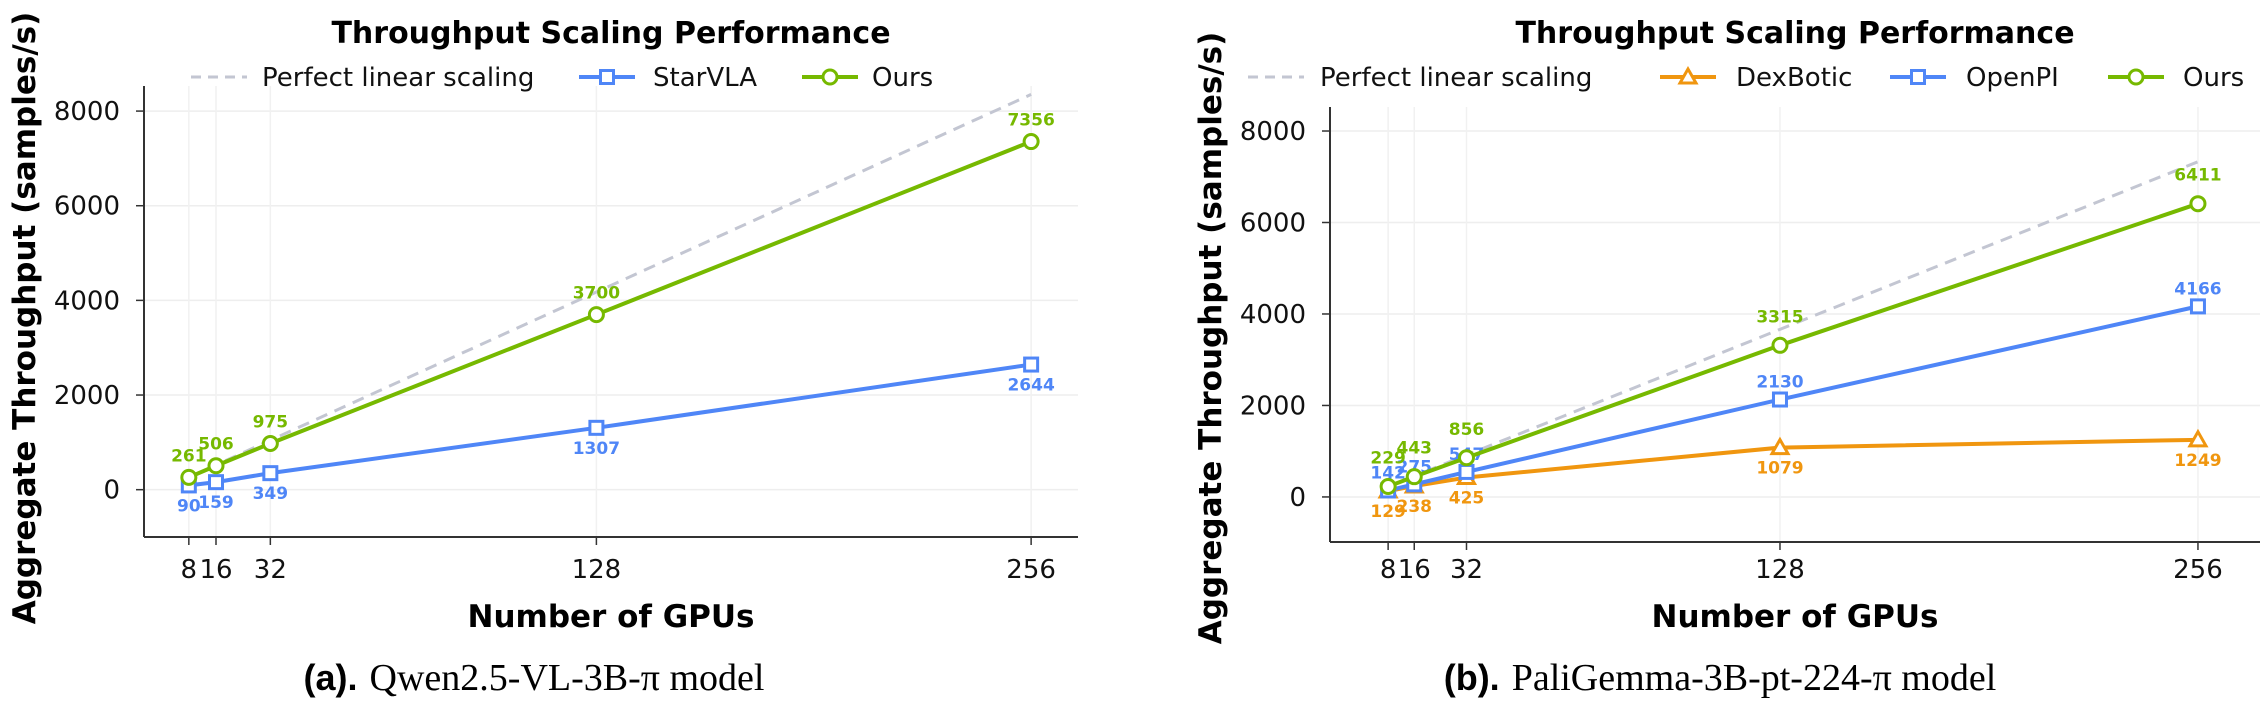 This screenshot has width=2266, height=716. Describe the element at coordinates (2197, 176) in the screenshot. I see `data-label: 6411` at that location.